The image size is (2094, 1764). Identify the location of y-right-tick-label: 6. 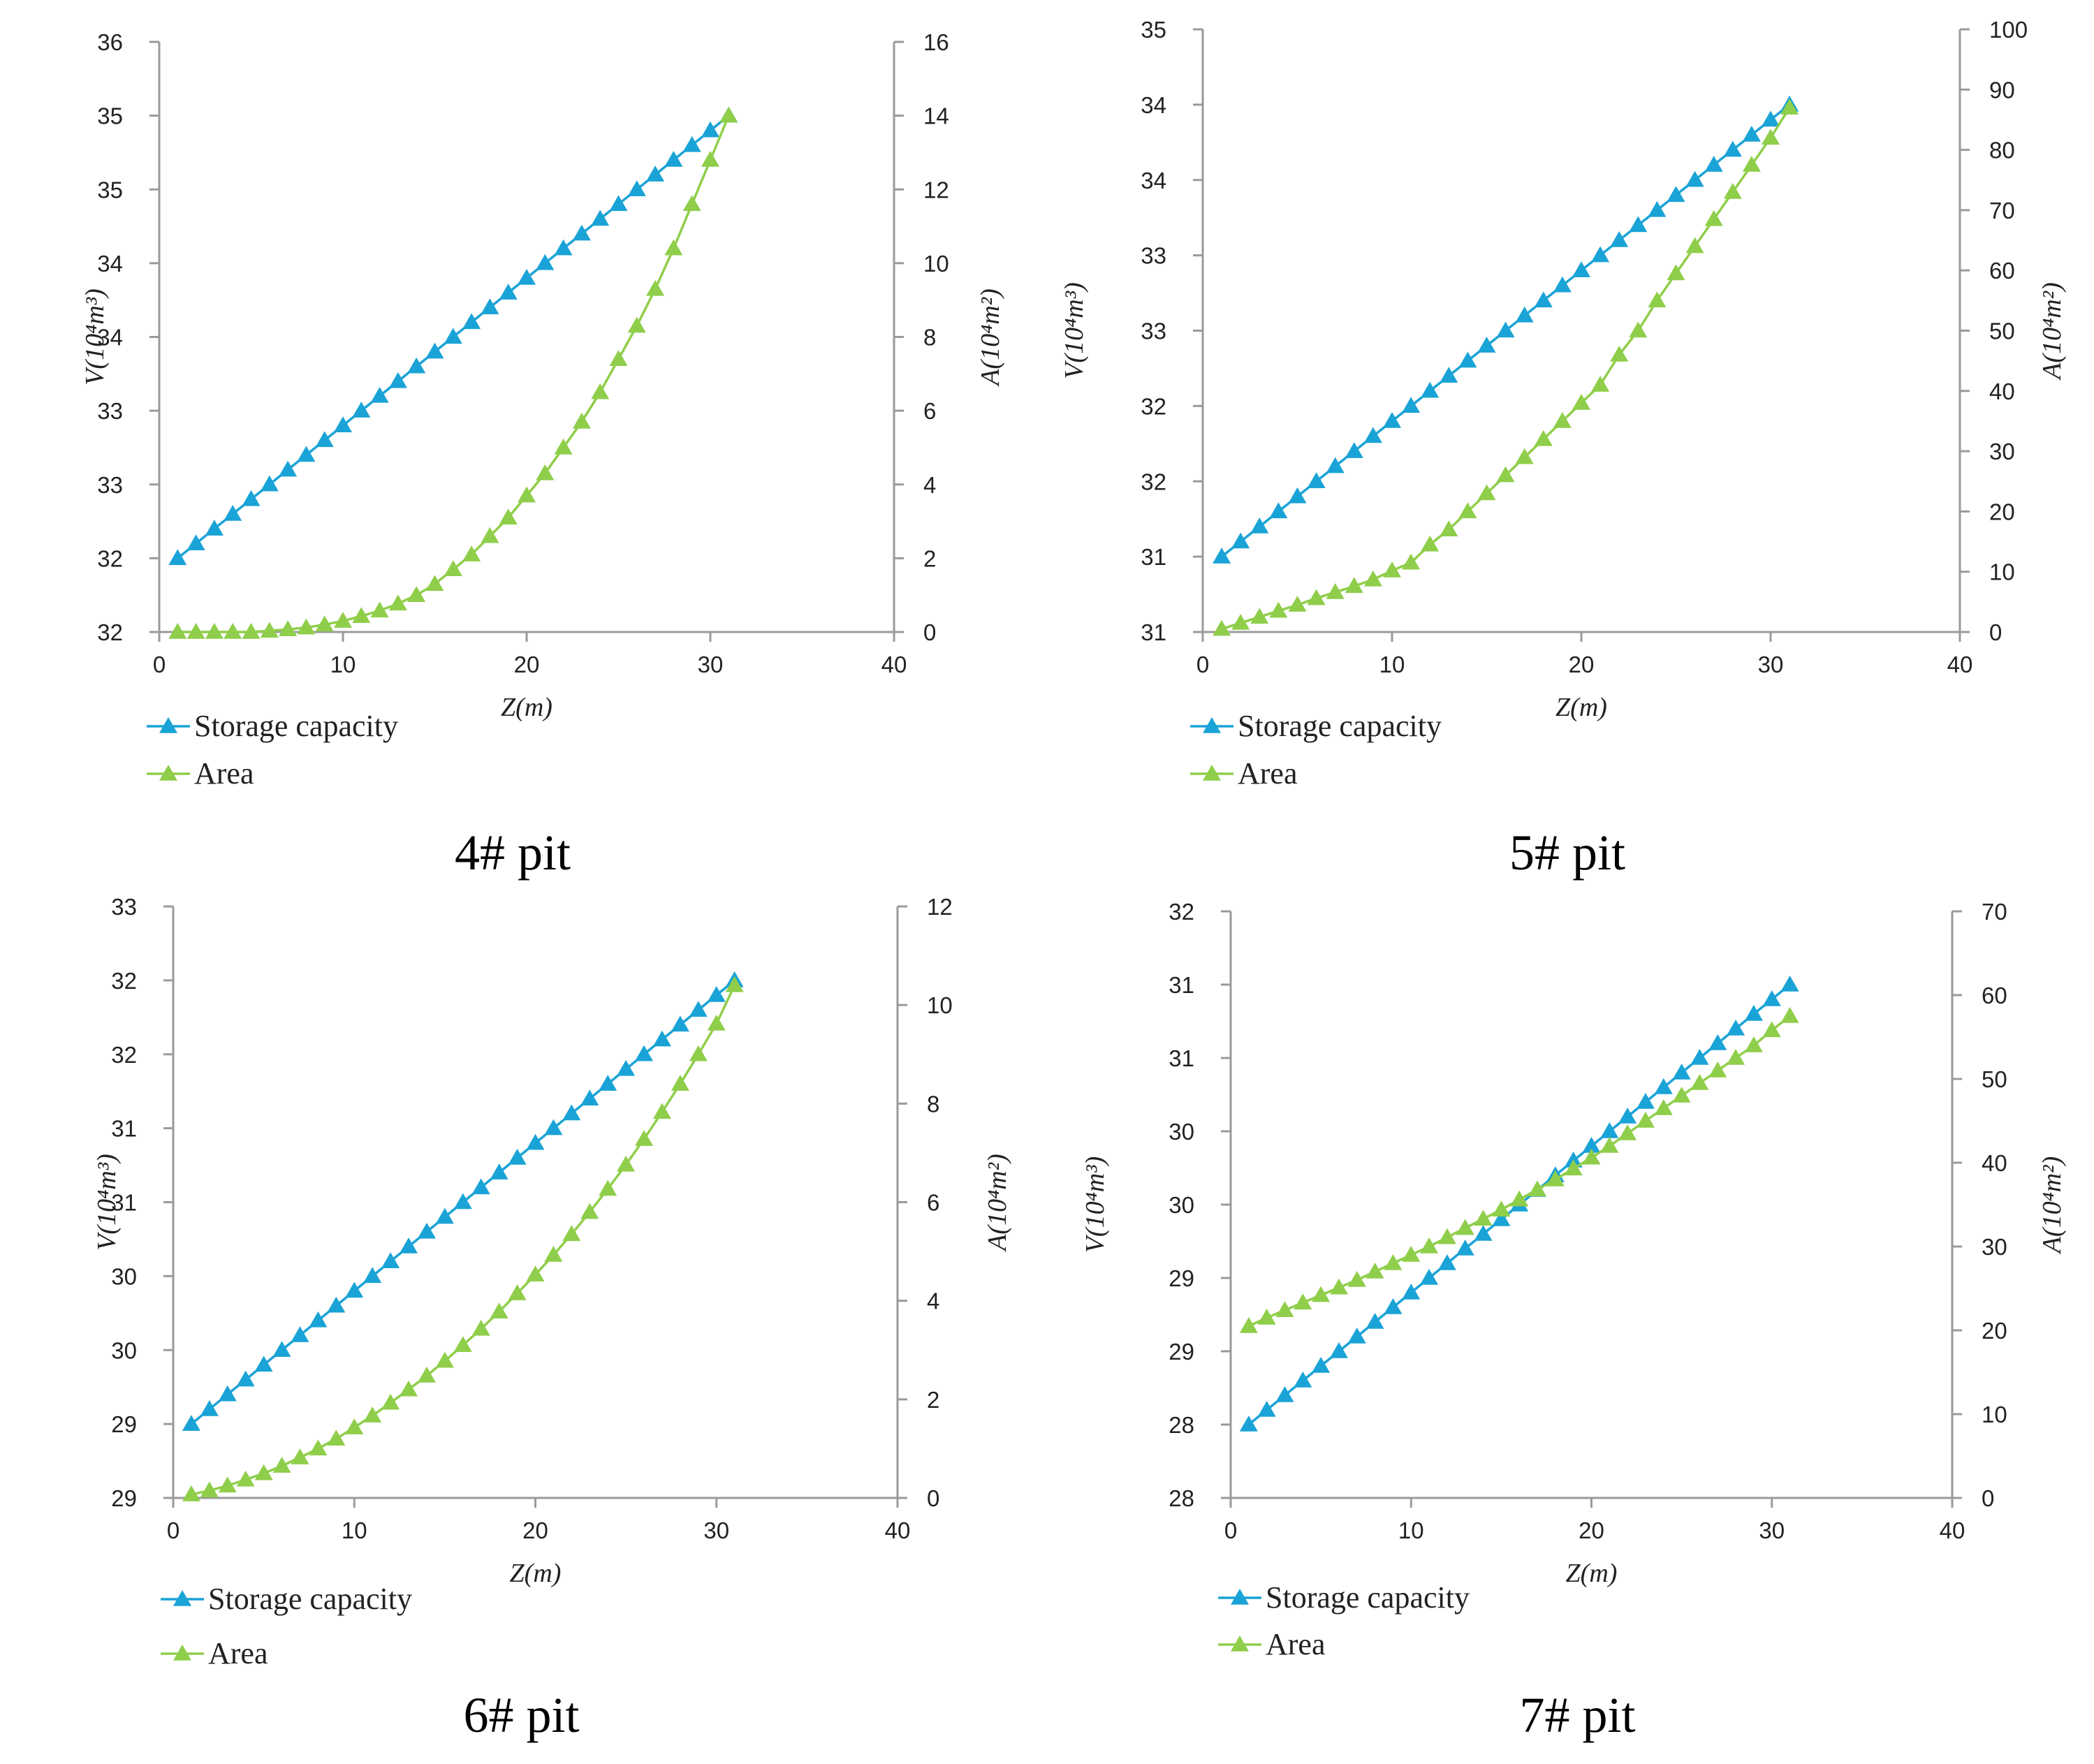
(933, 1203).